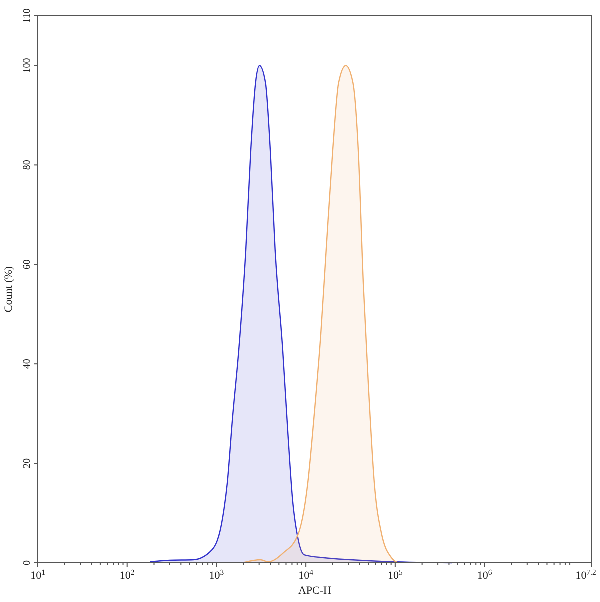 Image resolution: width=600 pixels, height=602 pixels. Describe the element at coordinates (27, 563) in the screenshot. I see `y-tick-label: 0` at that location.